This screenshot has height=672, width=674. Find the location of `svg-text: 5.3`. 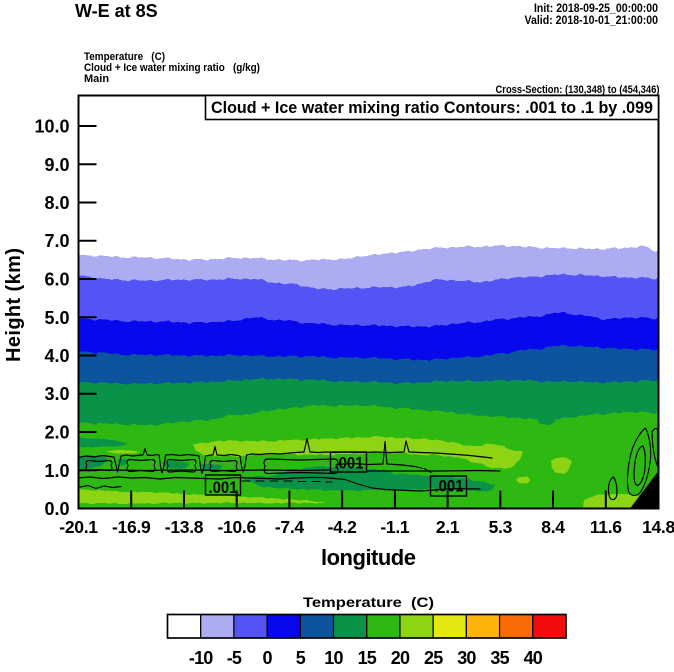

svg-text: 5.3 is located at coordinates (501, 527).